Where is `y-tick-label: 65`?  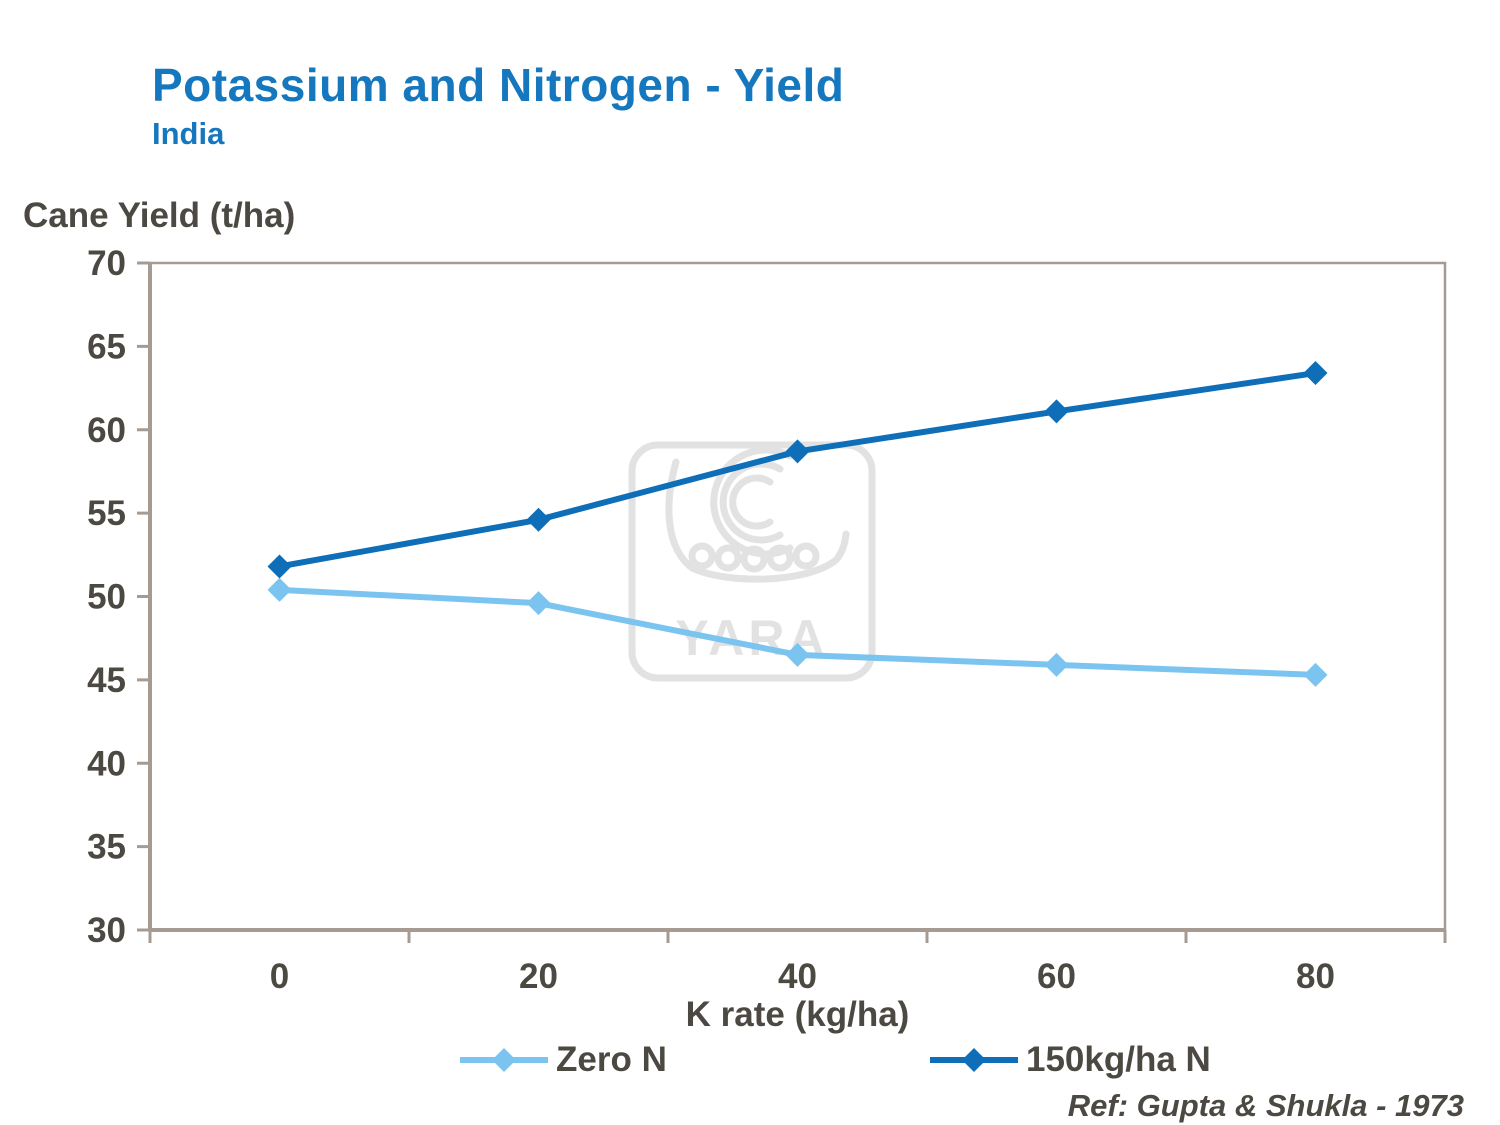 y-tick-label: 65 is located at coordinates (106, 346).